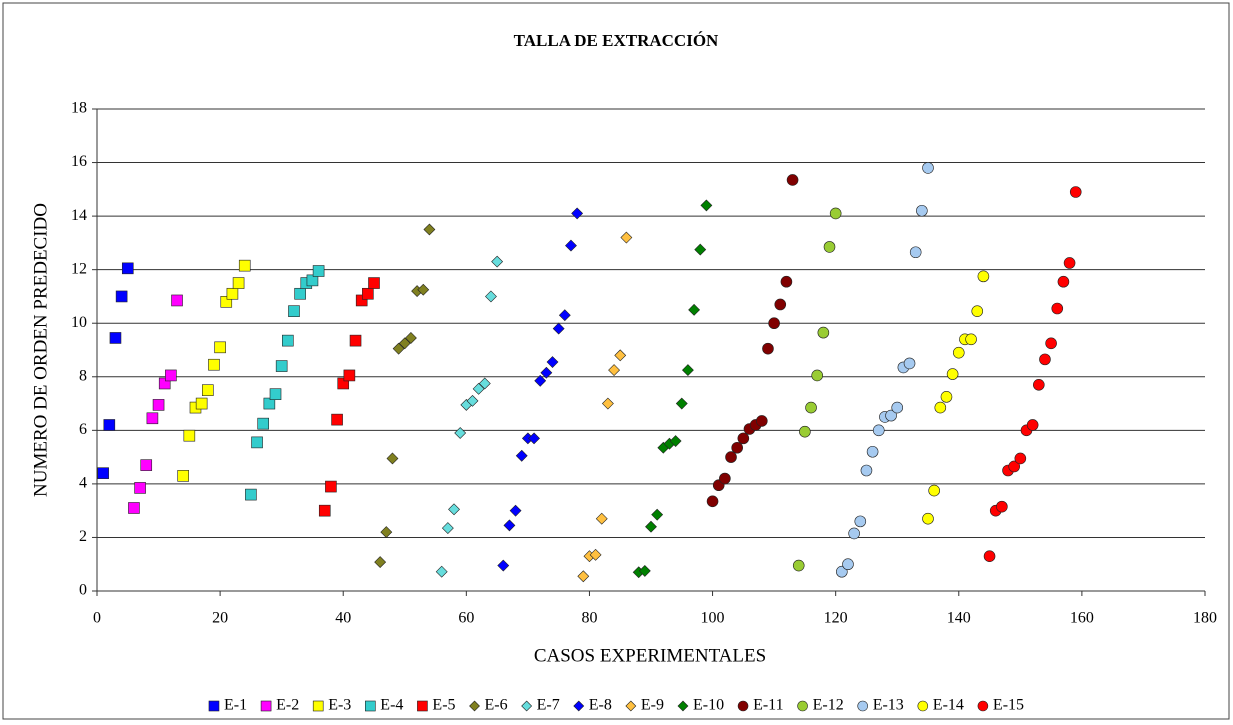 Image resolution: width=1233 pixels, height=725 pixels. Describe the element at coordinates (836, 618) in the screenshot. I see `x-tick-label: 120` at that location.